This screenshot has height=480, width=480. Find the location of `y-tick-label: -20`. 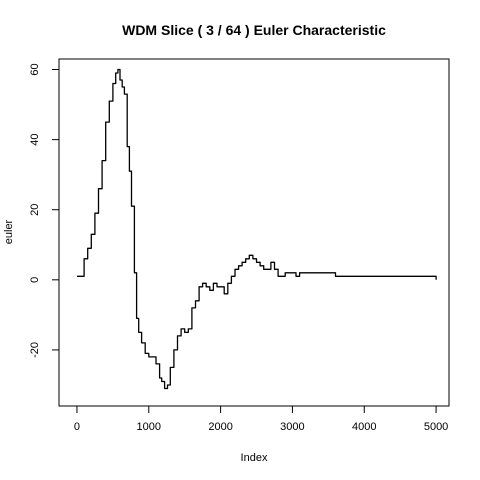

y-tick-label: -20 is located at coordinates (35, 350).